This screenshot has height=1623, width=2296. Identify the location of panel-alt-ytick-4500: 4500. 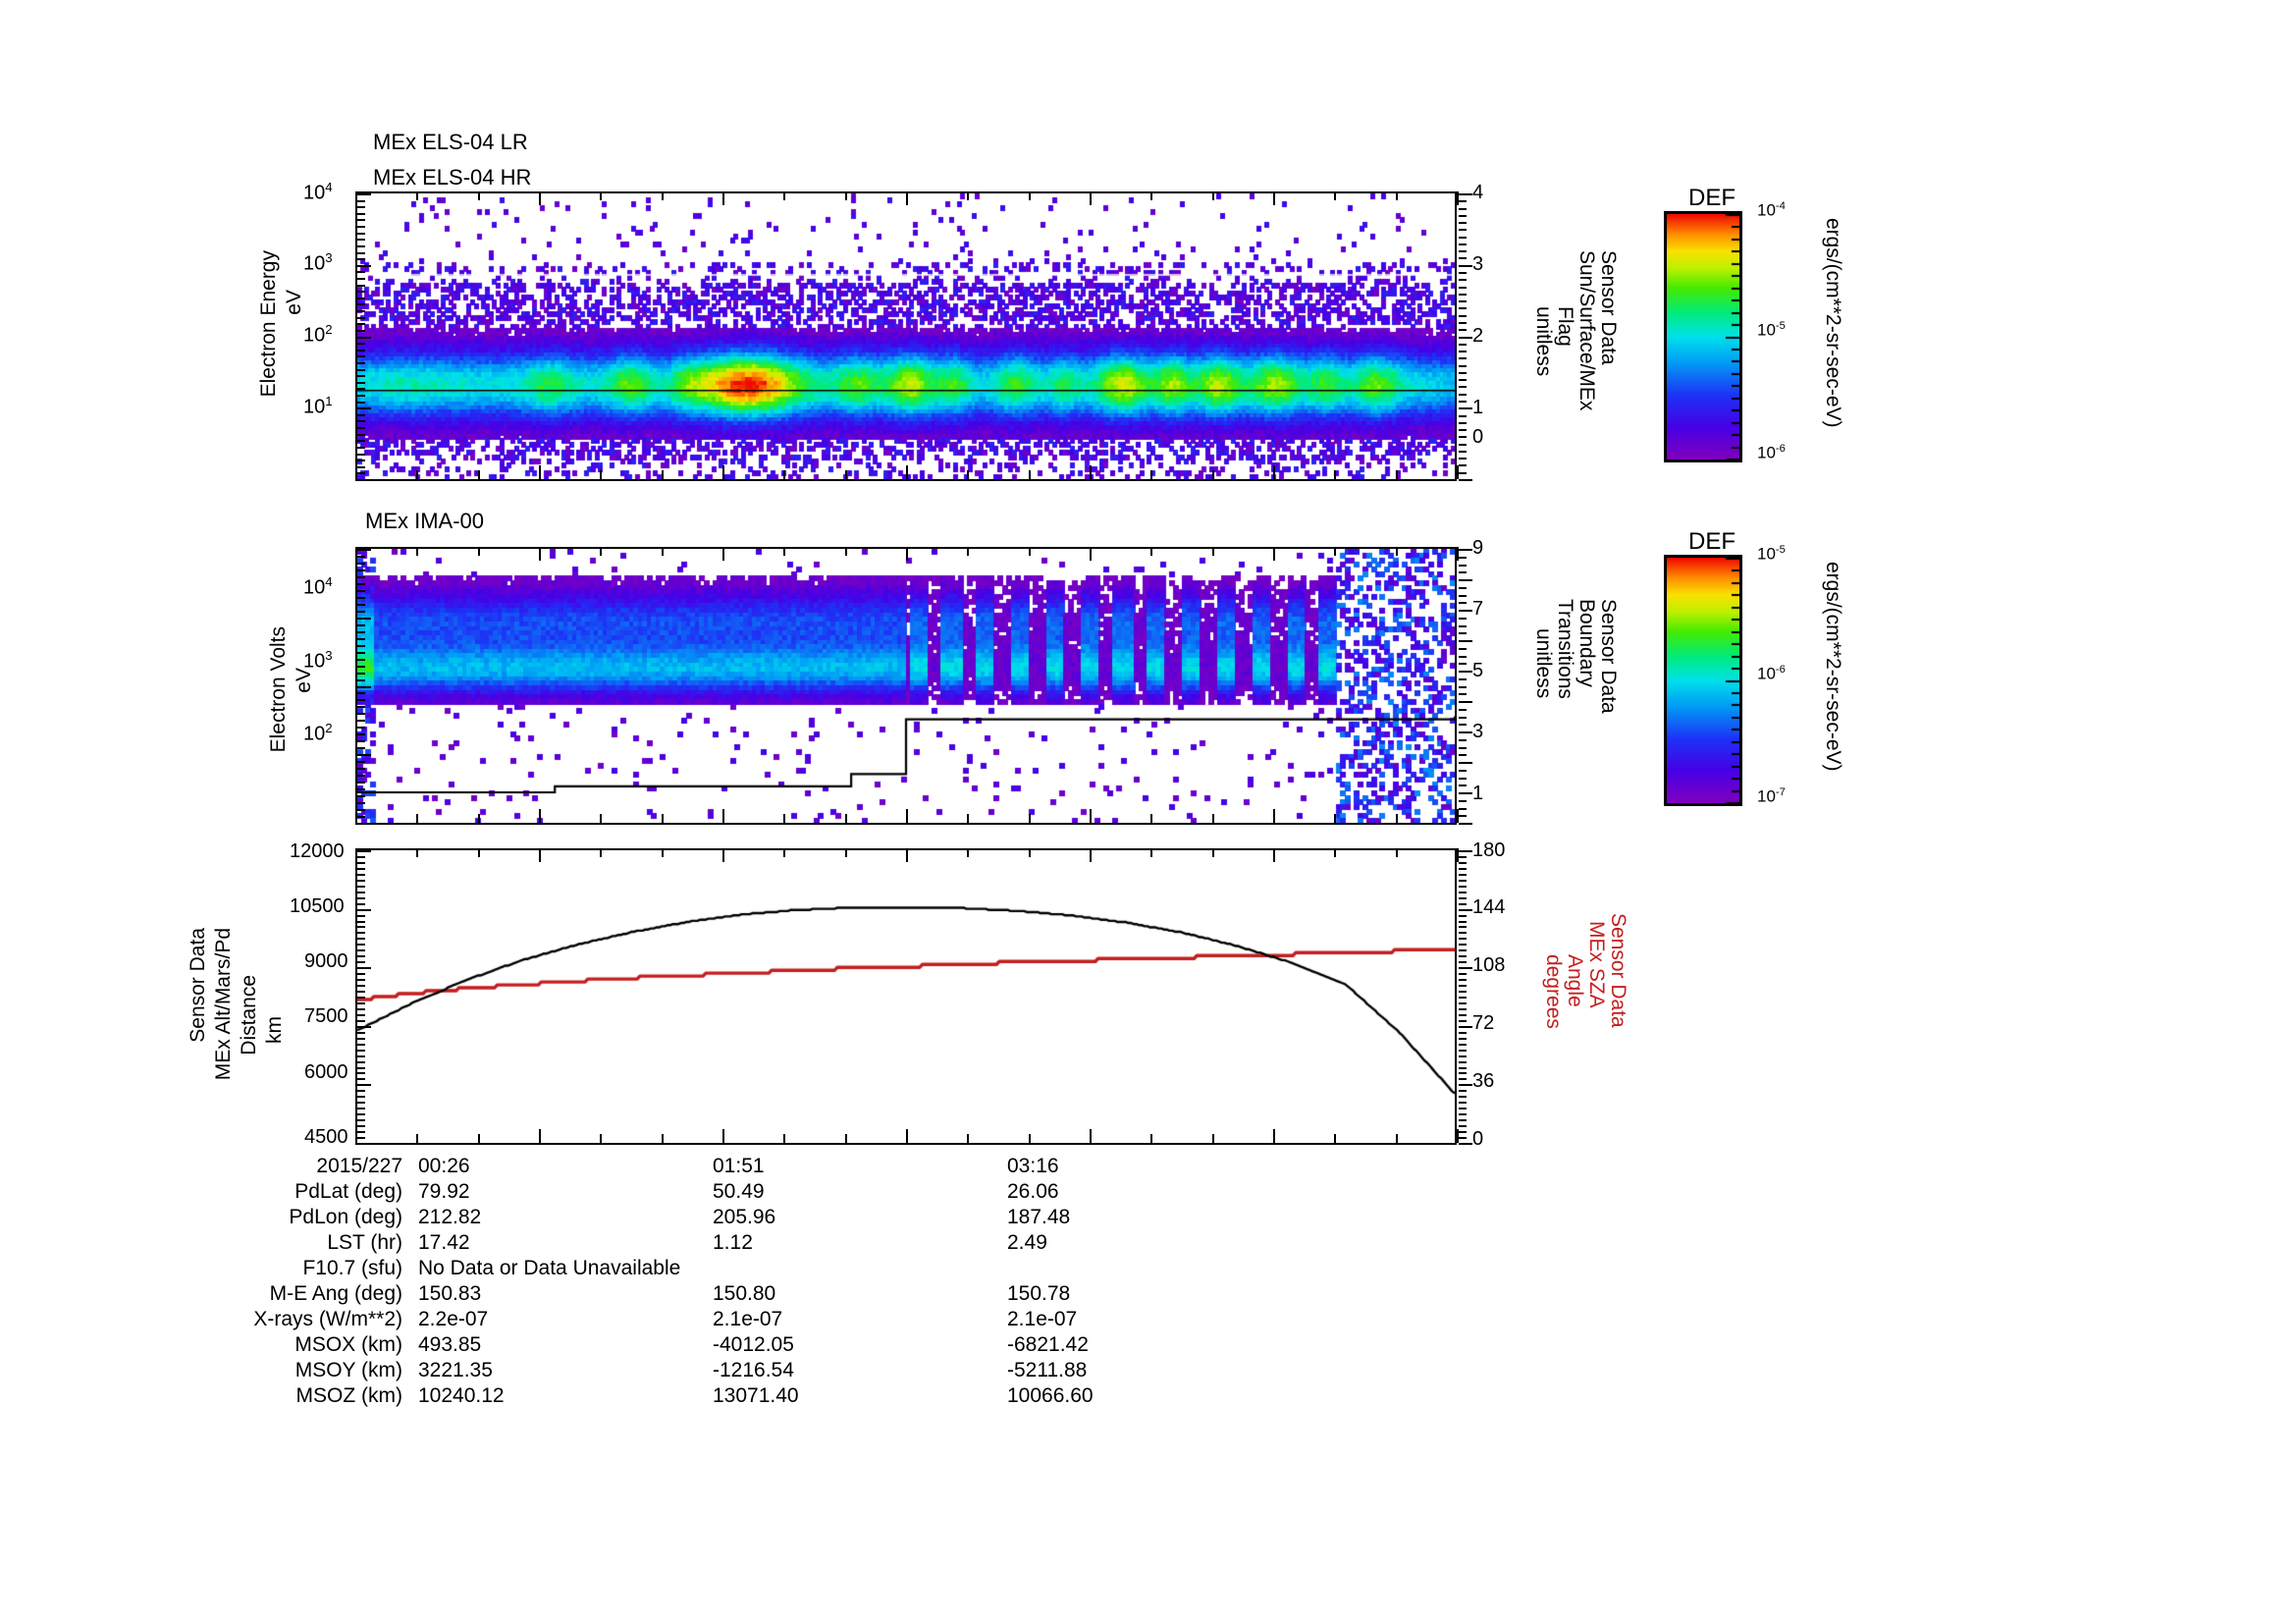
(326, 1137).